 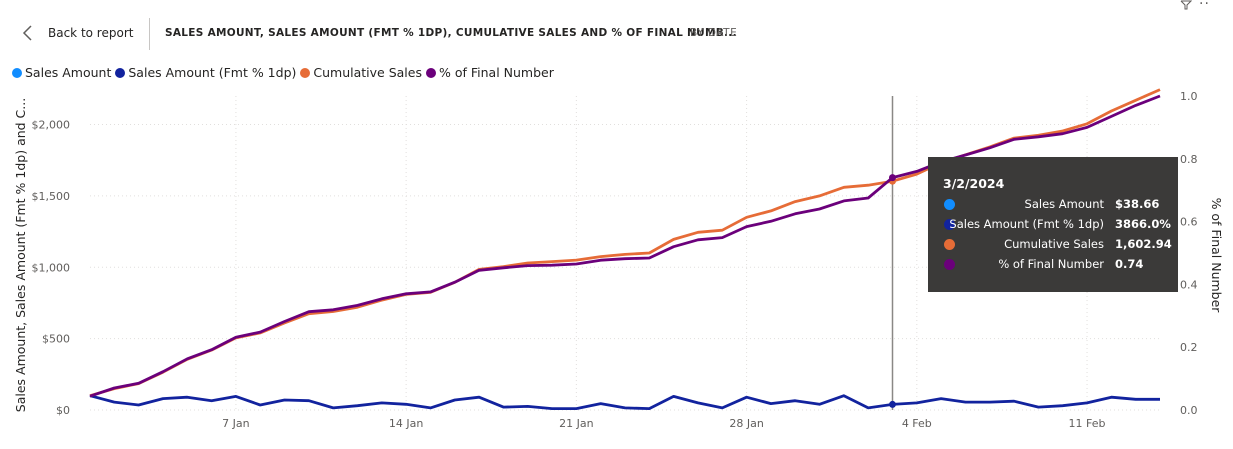 I want to click on tooltip-value: 0.74, so click(x=1129, y=264).